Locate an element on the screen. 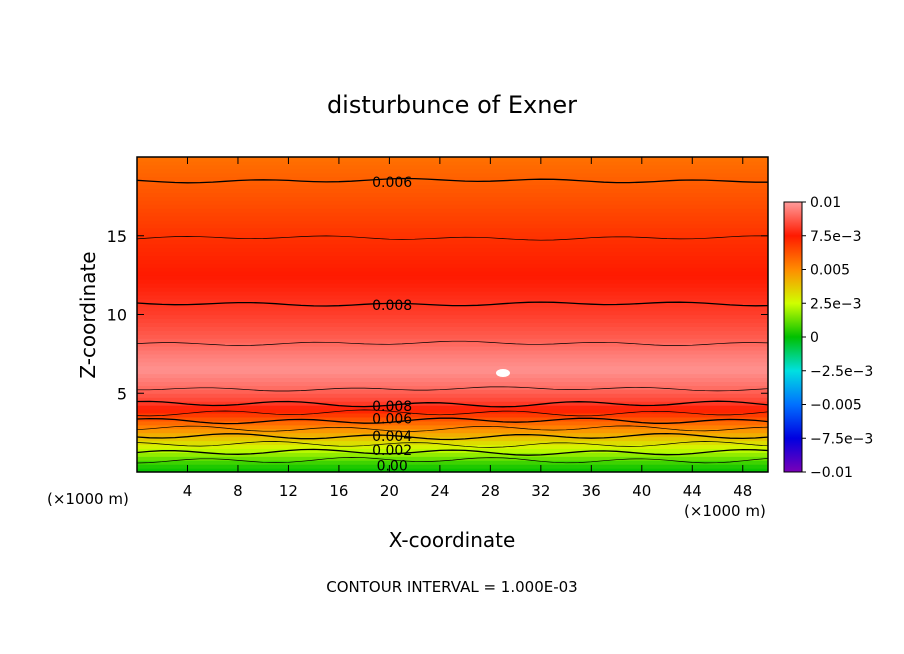 The width and height of the screenshot is (904, 654). max-value-spot is located at coordinates (503, 373).